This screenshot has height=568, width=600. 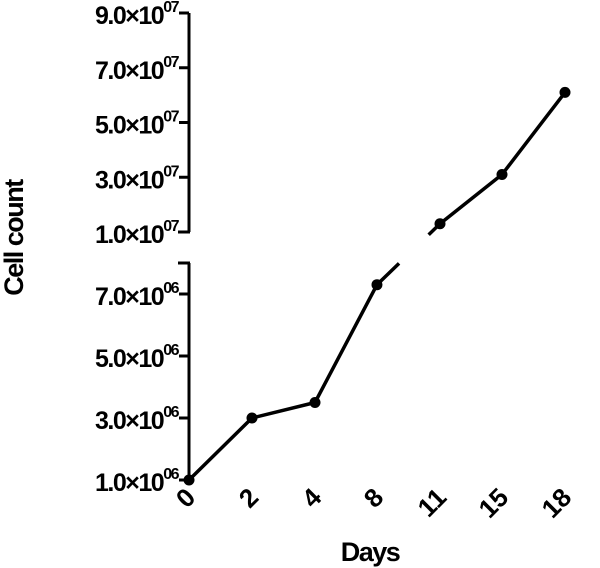 I want to click on tick-mantissa: 9.0, so click(x=110, y=16).